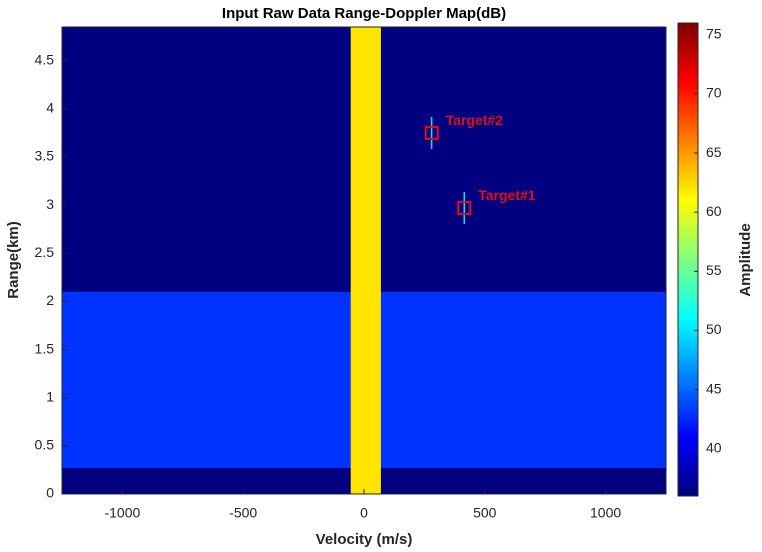  Describe the element at coordinates (50, 396) in the screenshot. I see `y-tick-label: 1` at that location.